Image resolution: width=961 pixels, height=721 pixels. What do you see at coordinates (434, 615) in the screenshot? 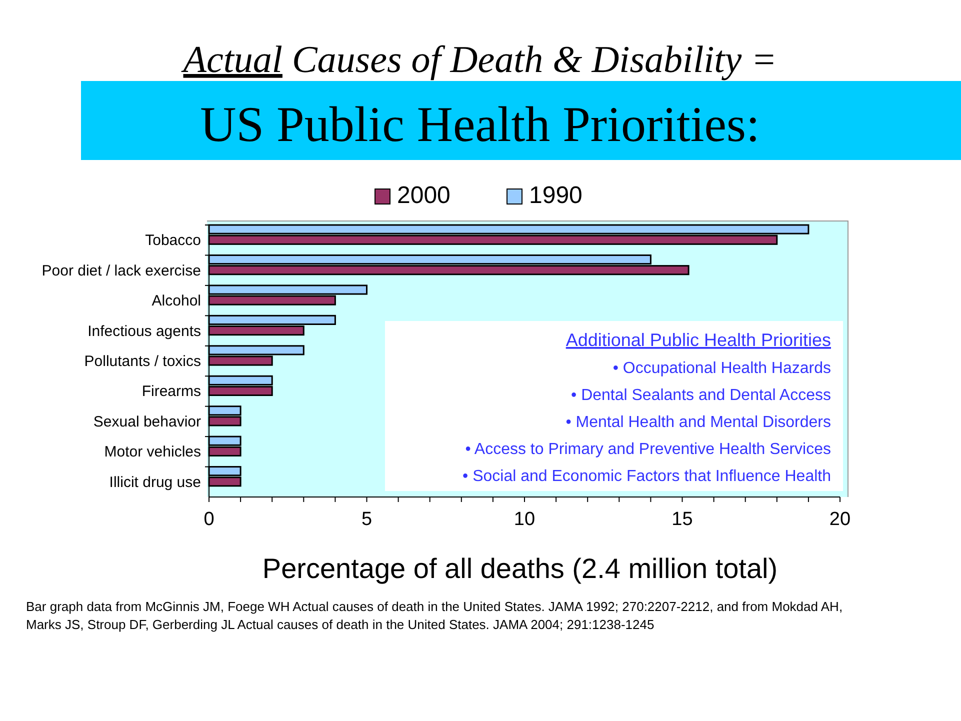
I see `text: Bar graph data from McGinnis JM, Foege WH Actual causes of death in the United States. JAMA 1992; 270:2207-2212, and from Mokdad AH, Marks JS, Stroup DF, Gerberding JL Actual causes of death in the United States. JAMA 2004; 291:1238-1245` at bounding box center [434, 615].